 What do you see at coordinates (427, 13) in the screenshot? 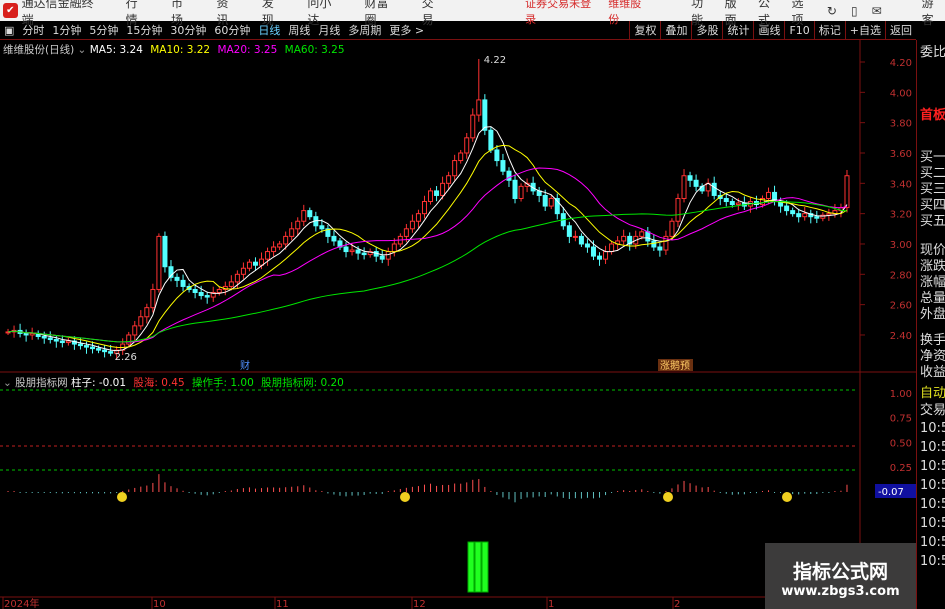
I see `menu-jiaoyi: 交易` at bounding box center [427, 13].